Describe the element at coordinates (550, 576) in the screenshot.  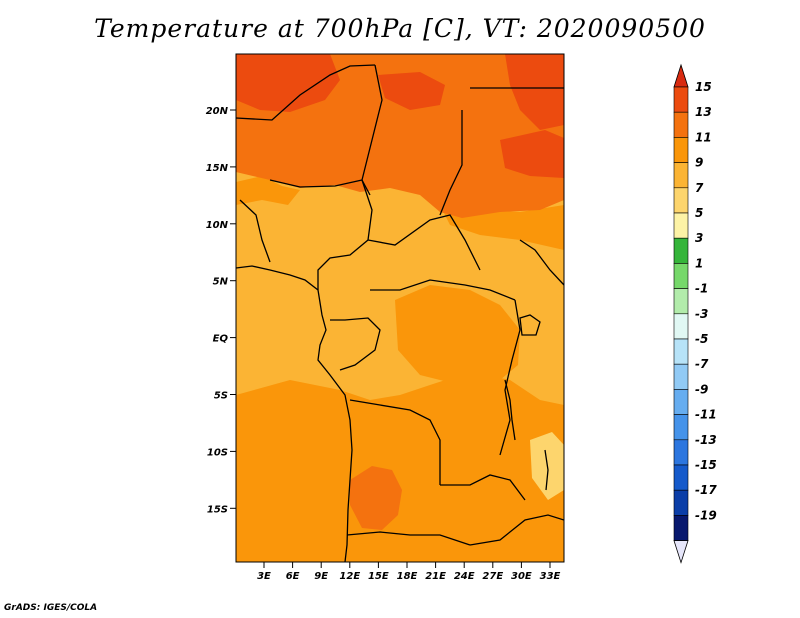
I see `lon-tick-label: 33E` at that location.